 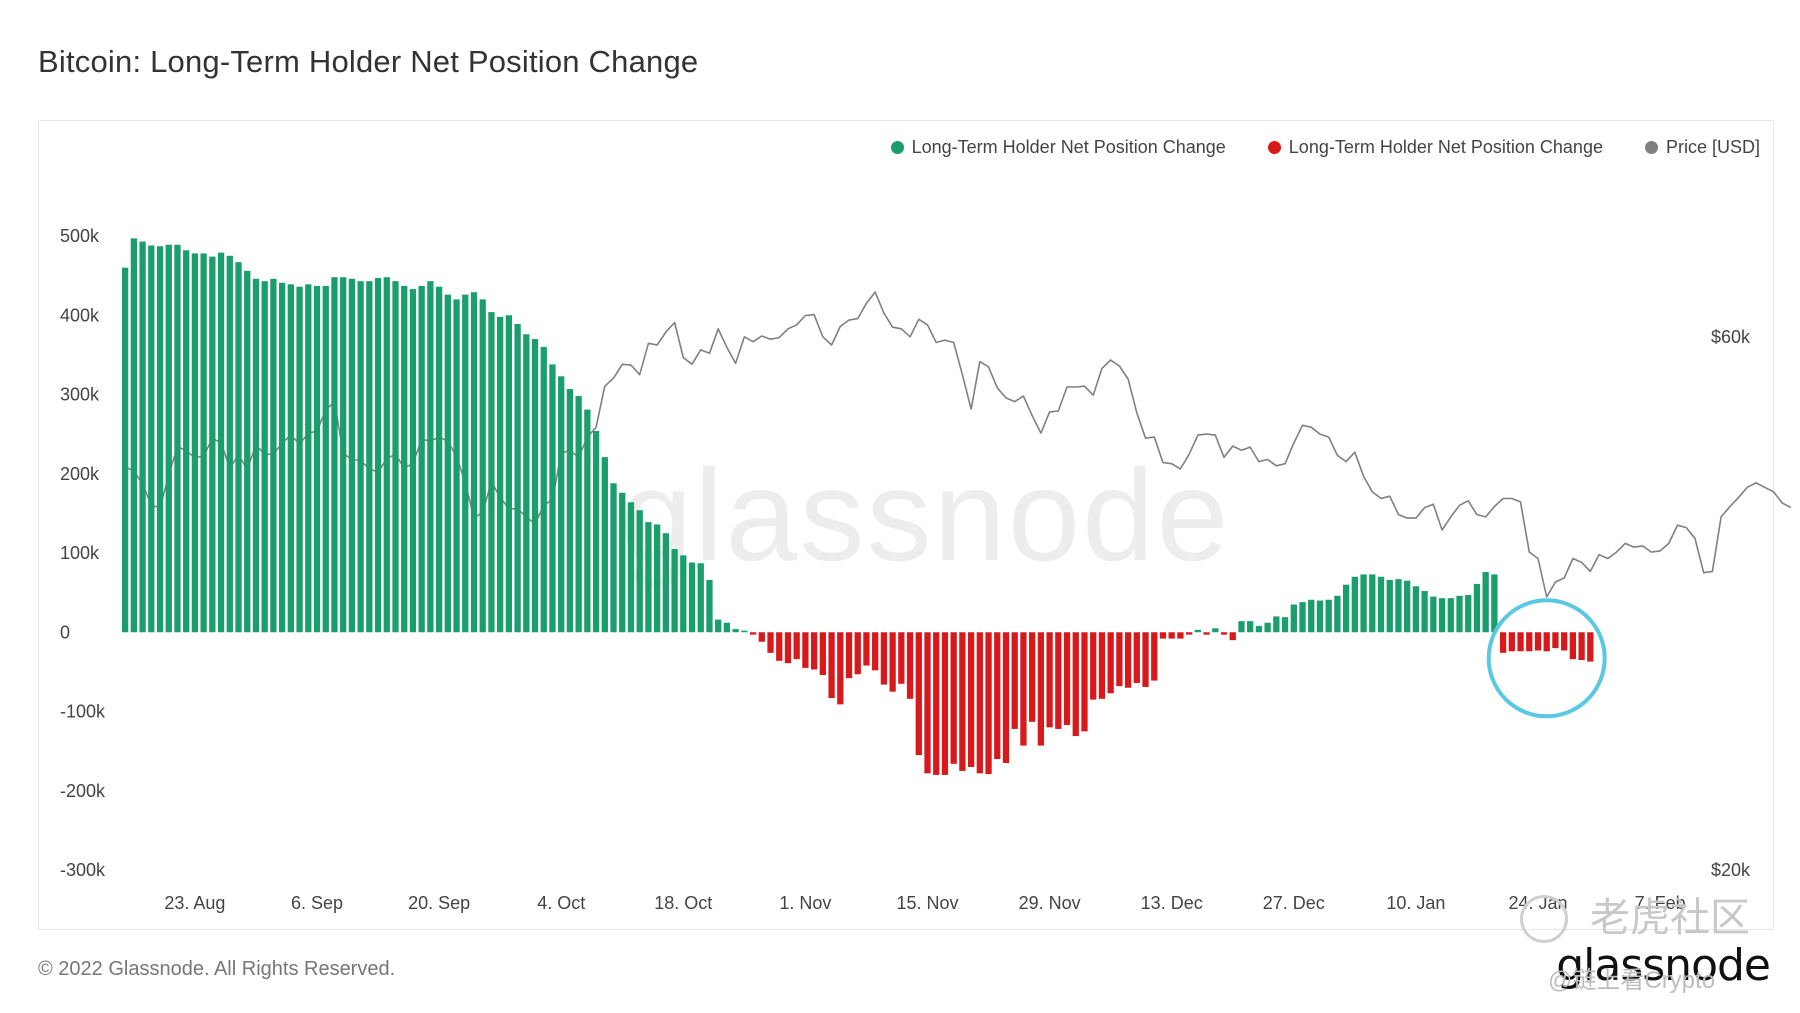 I want to click on tiger-community-logo-icon, so click(x=1544, y=919).